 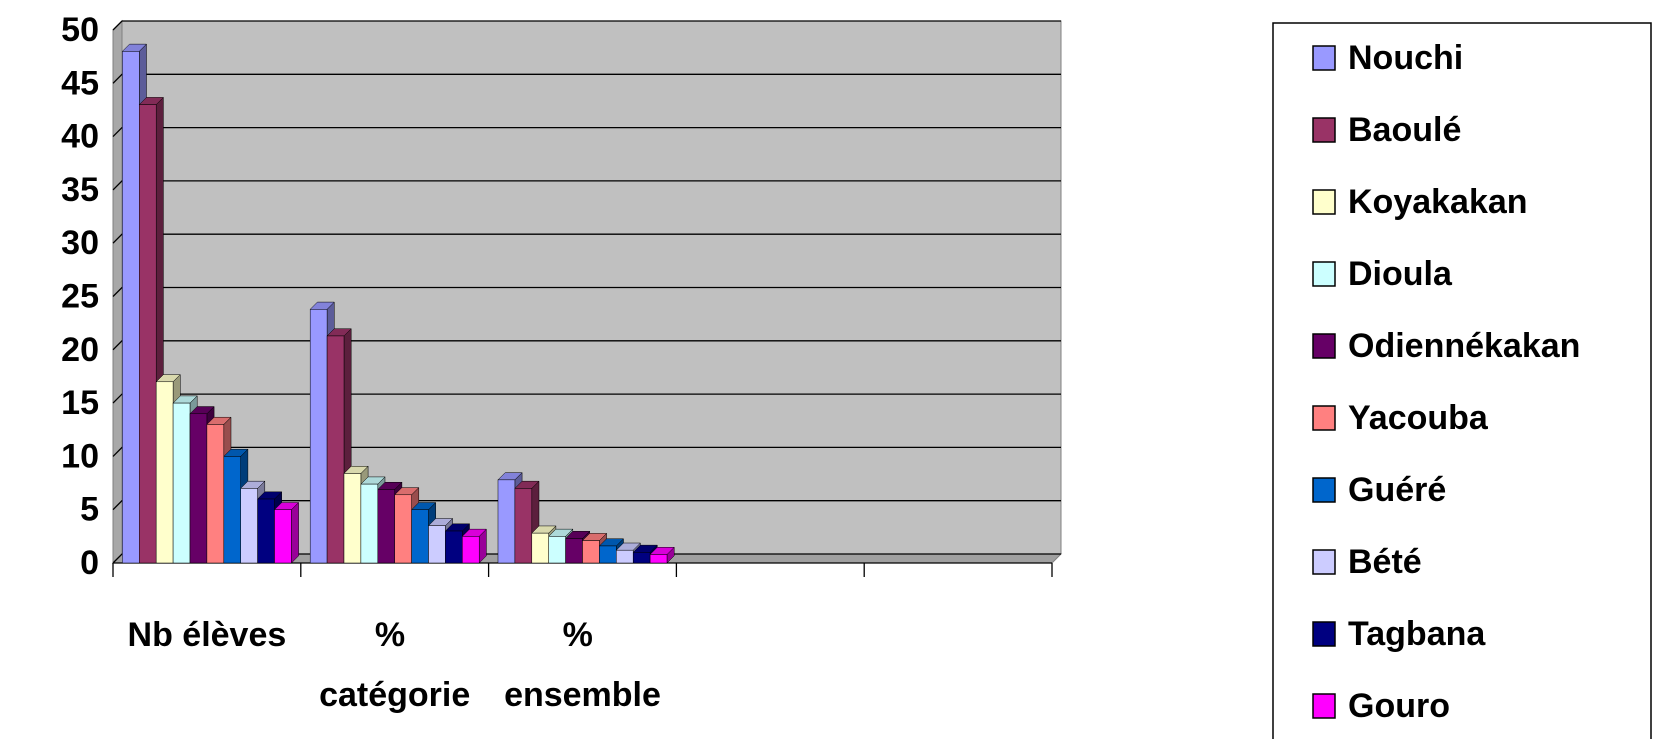 I want to click on legend-label: Dioula, so click(x=1400, y=274).